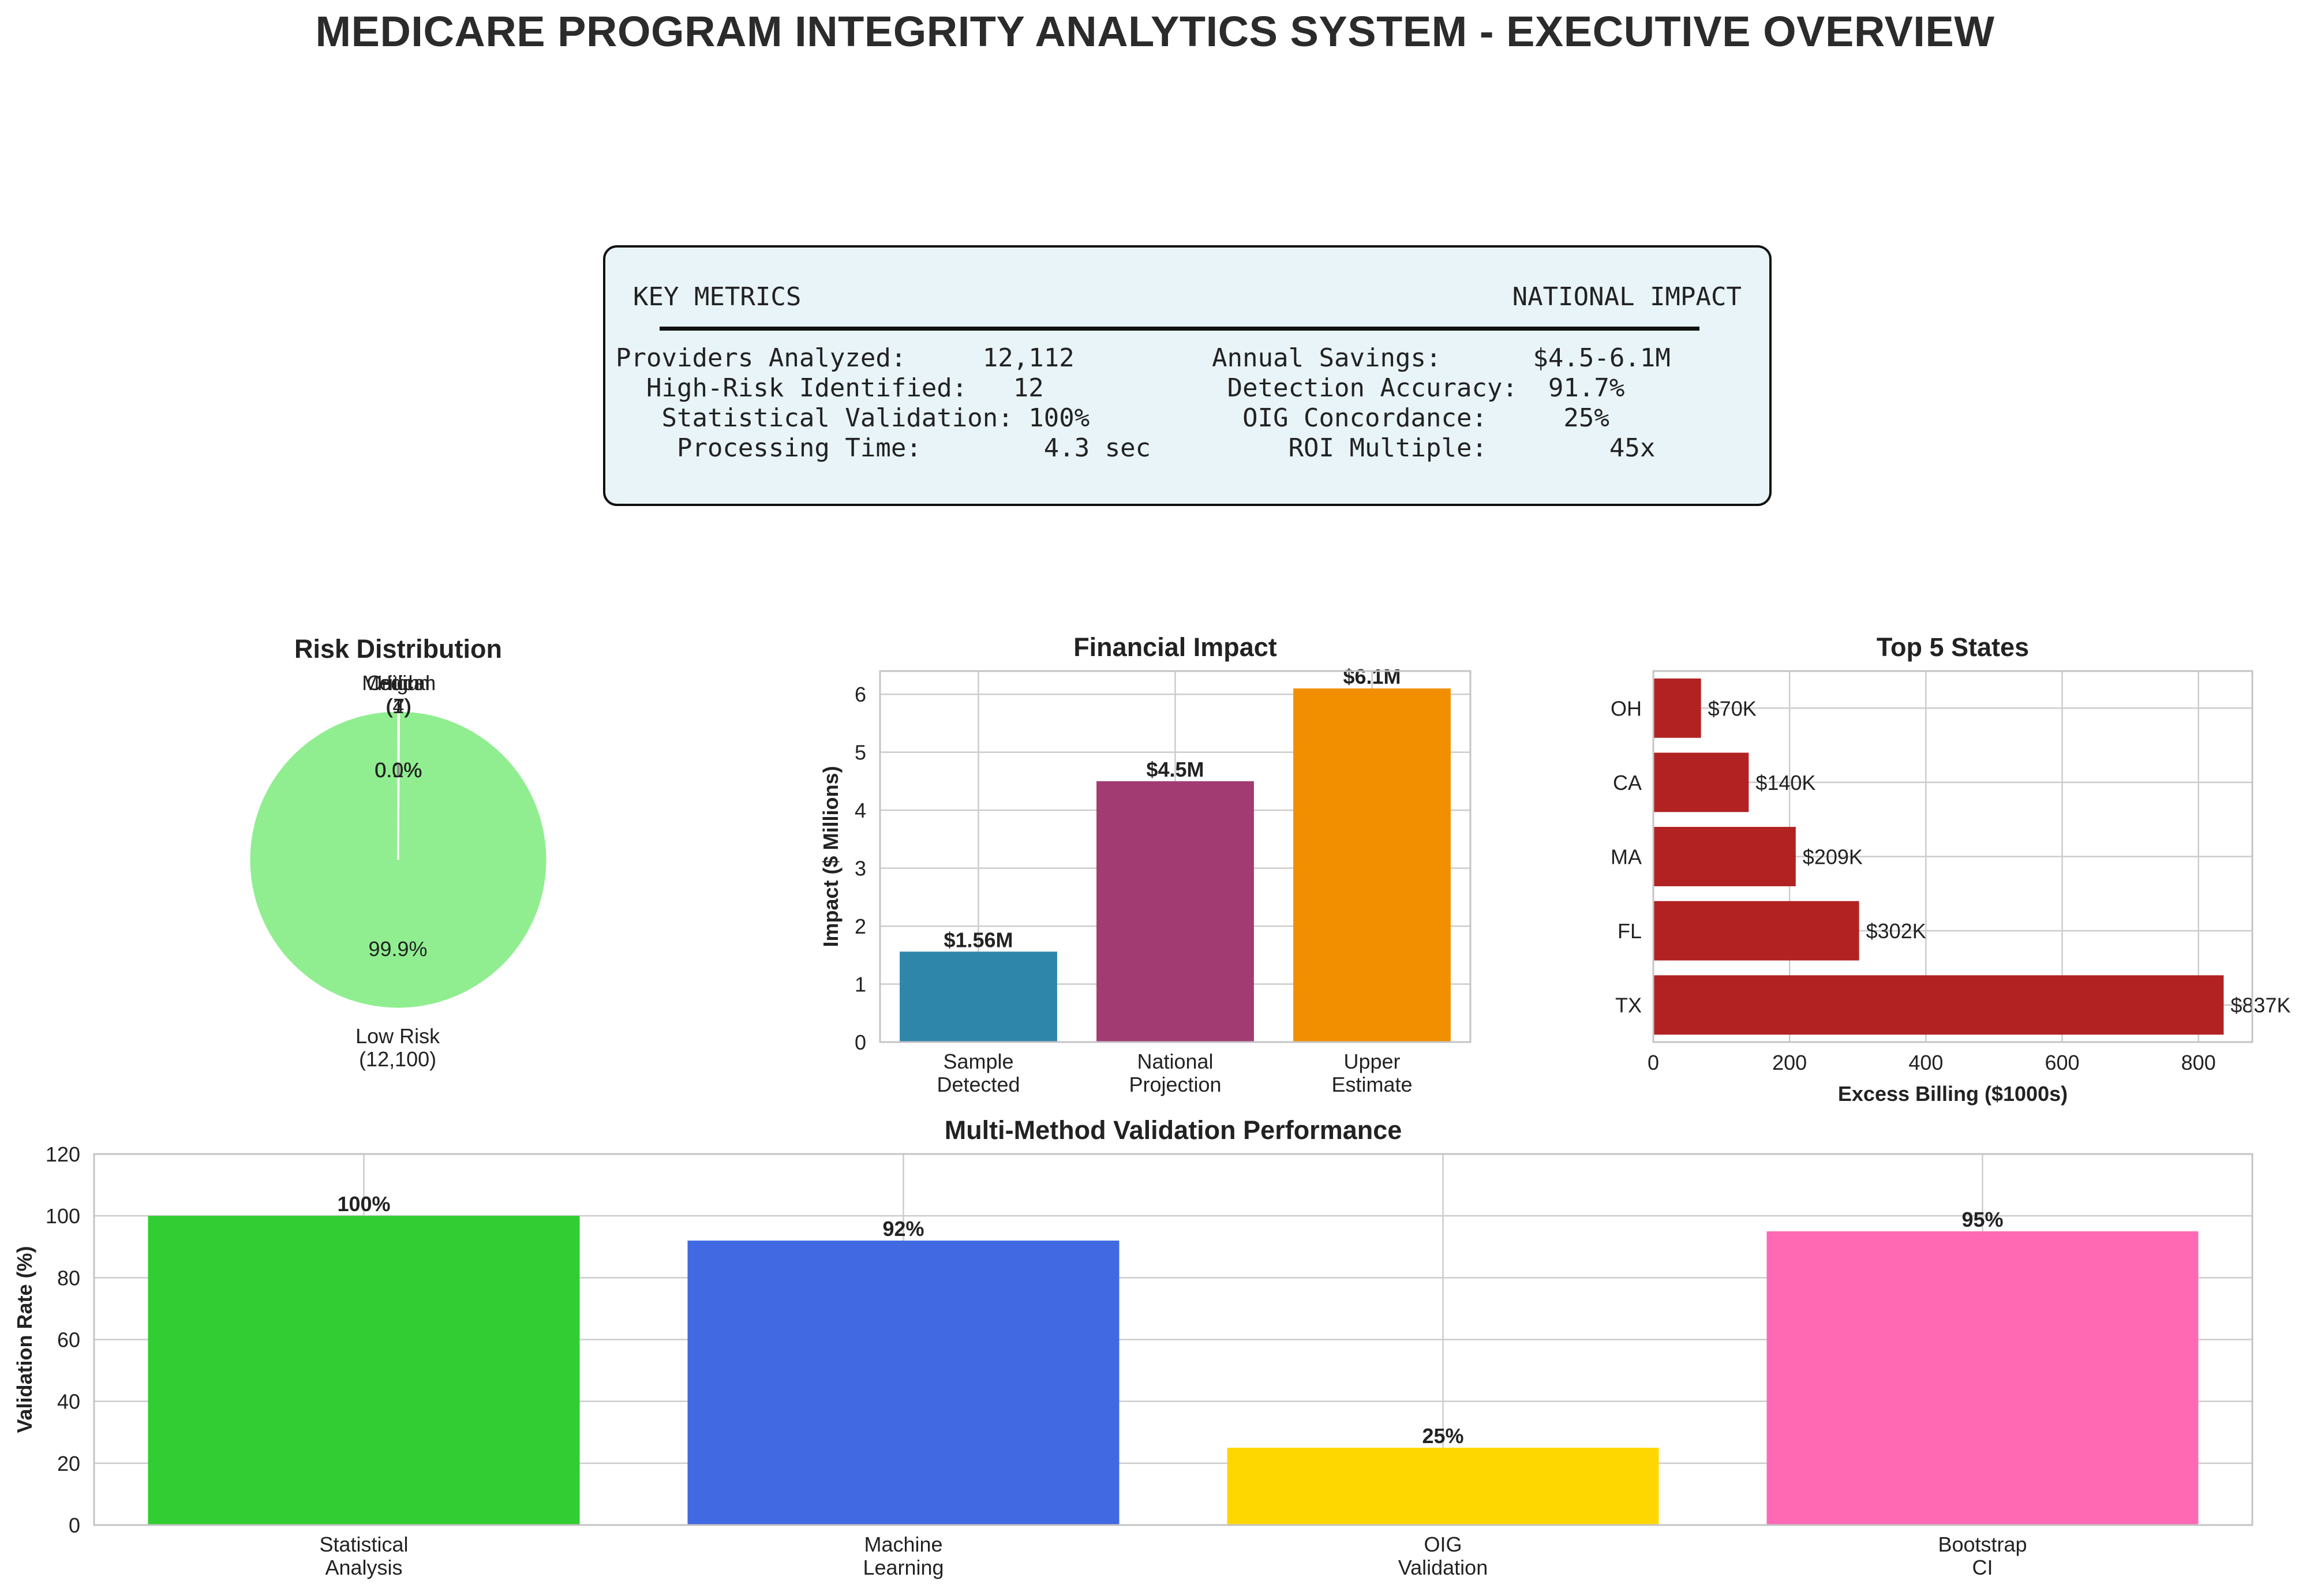  What do you see at coordinates (24, 1339) in the screenshot?
I see `y-axis-label: Validation Rate (%)` at bounding box center [24, 1339].